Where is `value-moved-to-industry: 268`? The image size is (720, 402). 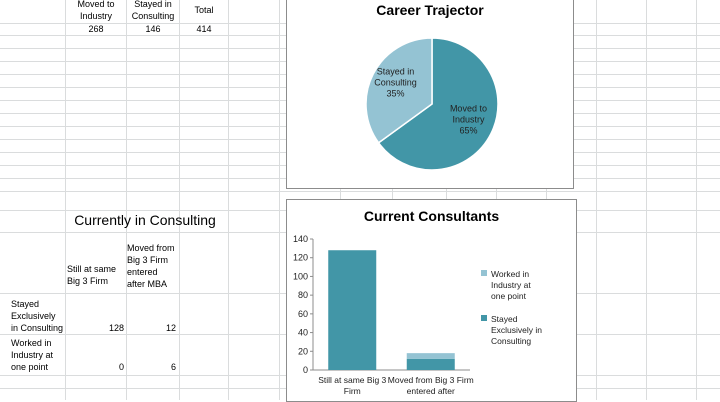 value-moved-to-industry: 268 is located at coordinates (96, 29).